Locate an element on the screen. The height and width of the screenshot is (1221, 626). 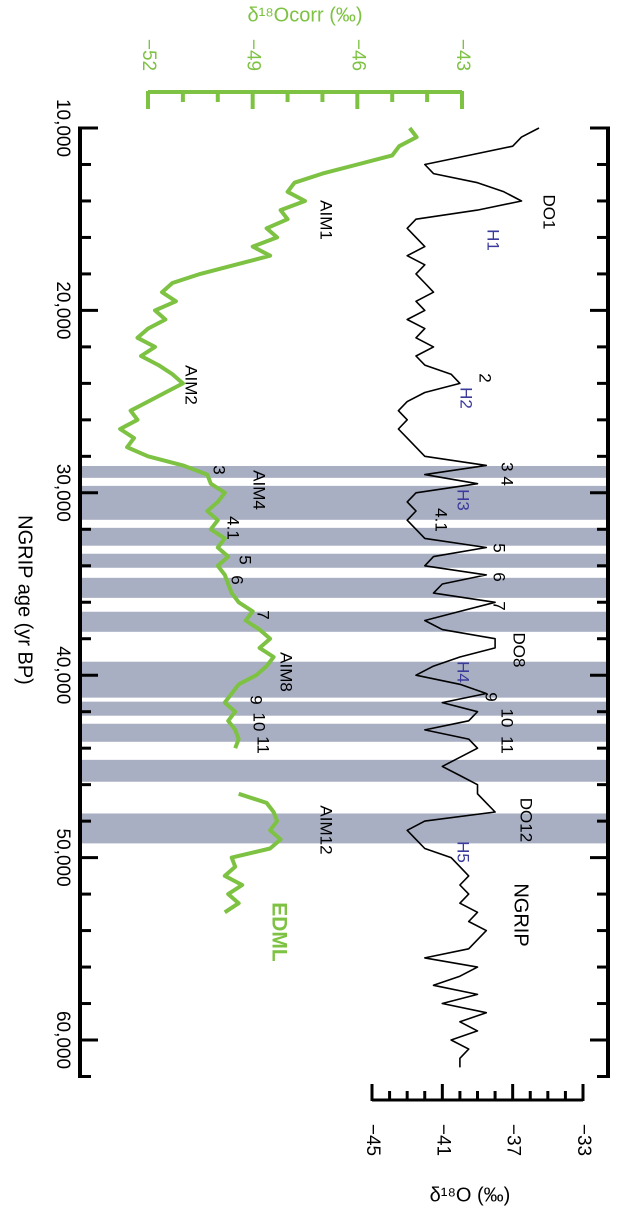
annotation: 2 is located at coordinates (485, 377).